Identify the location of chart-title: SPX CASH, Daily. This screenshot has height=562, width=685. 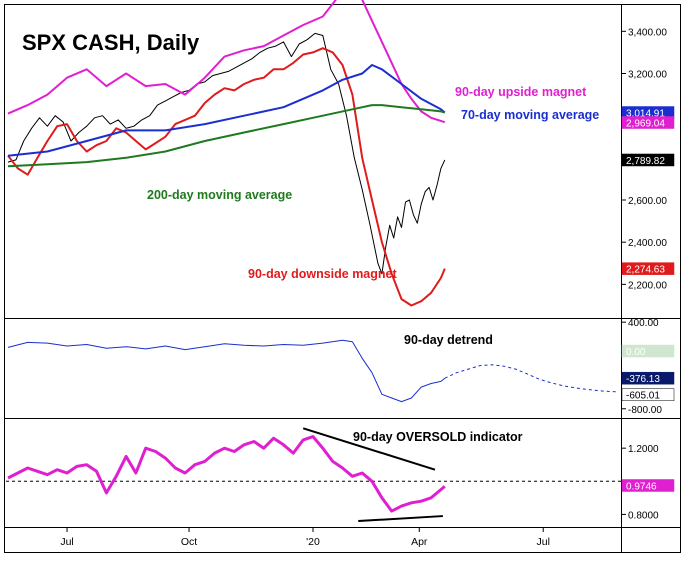
(111, 42).